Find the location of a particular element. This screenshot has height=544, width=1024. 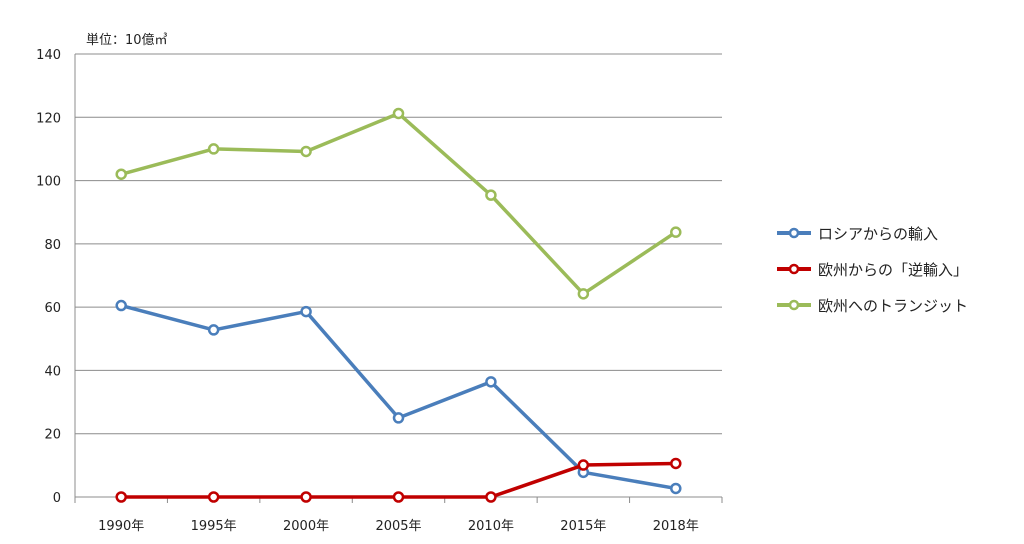

legend: ロシアからの輸入 欧州からの「逆輸入」 欧州へのトランジット is located at coordinates (872, 274).